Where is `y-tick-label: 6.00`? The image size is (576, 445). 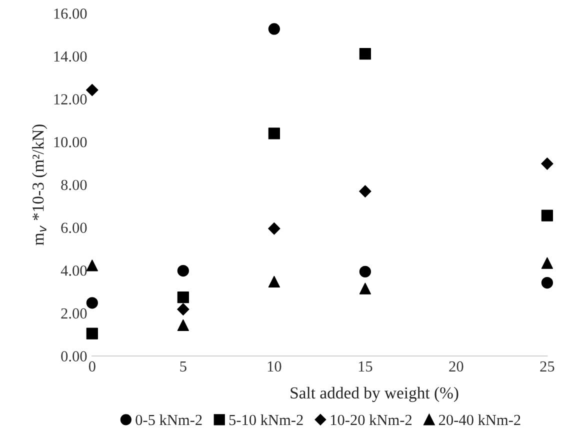 y-tick-label: 6.00 is located at coordinates (74, 228).